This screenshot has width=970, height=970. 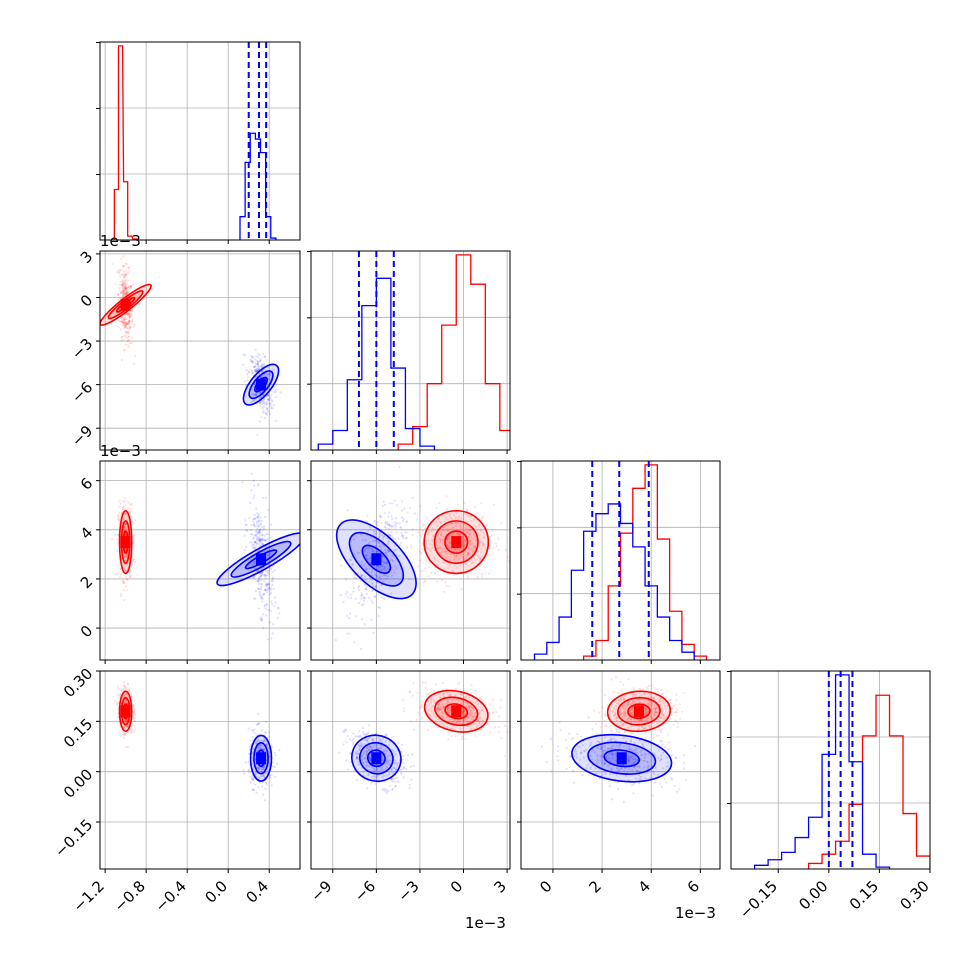 What do you see at coordinates (644, 886) in the screenshot?
I see `x-tick-label: 4` at bounding box center [644, 886].